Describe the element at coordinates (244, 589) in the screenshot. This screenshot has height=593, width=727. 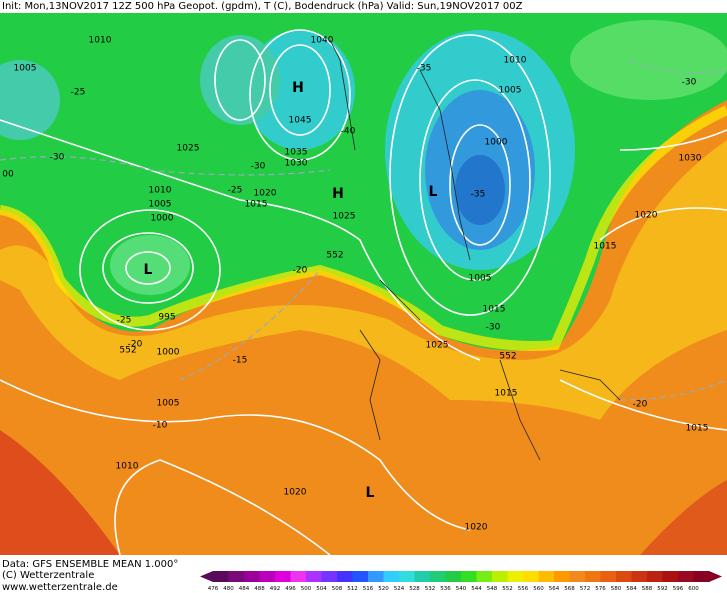
I see `colorbar-label: 484` at that location.